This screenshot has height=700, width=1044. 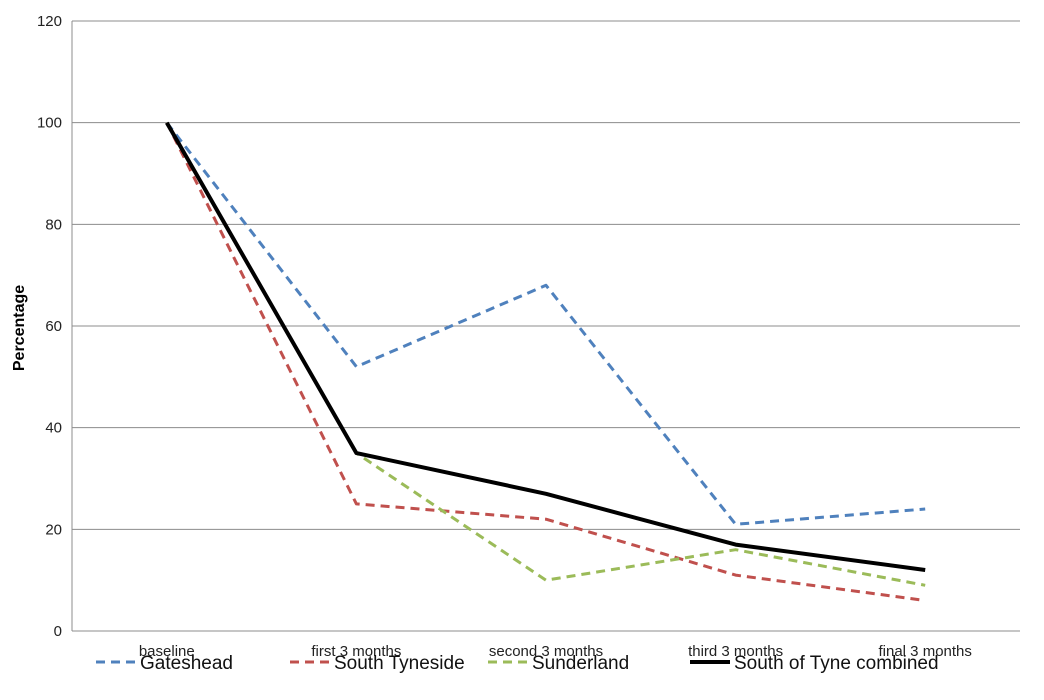 I want to click on x-tick-label: second 3 months, so click(x=546, y=651).